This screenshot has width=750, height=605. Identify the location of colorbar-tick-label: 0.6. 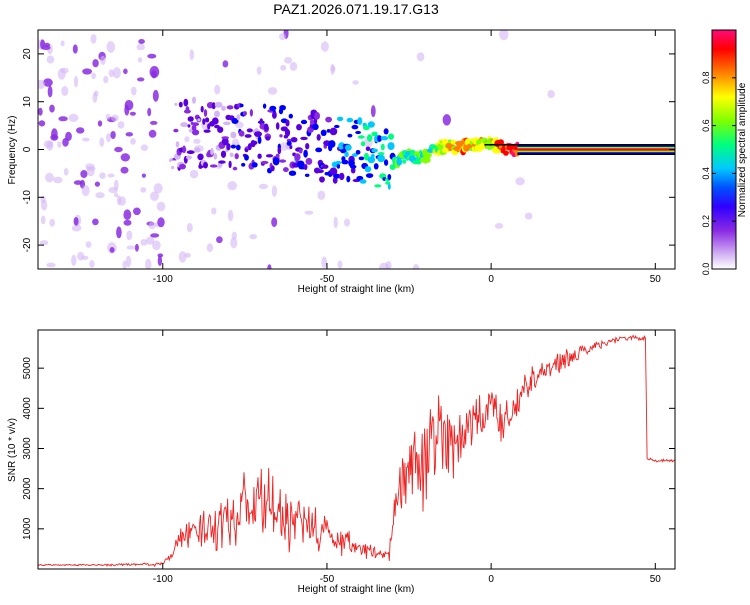
(706, 125).